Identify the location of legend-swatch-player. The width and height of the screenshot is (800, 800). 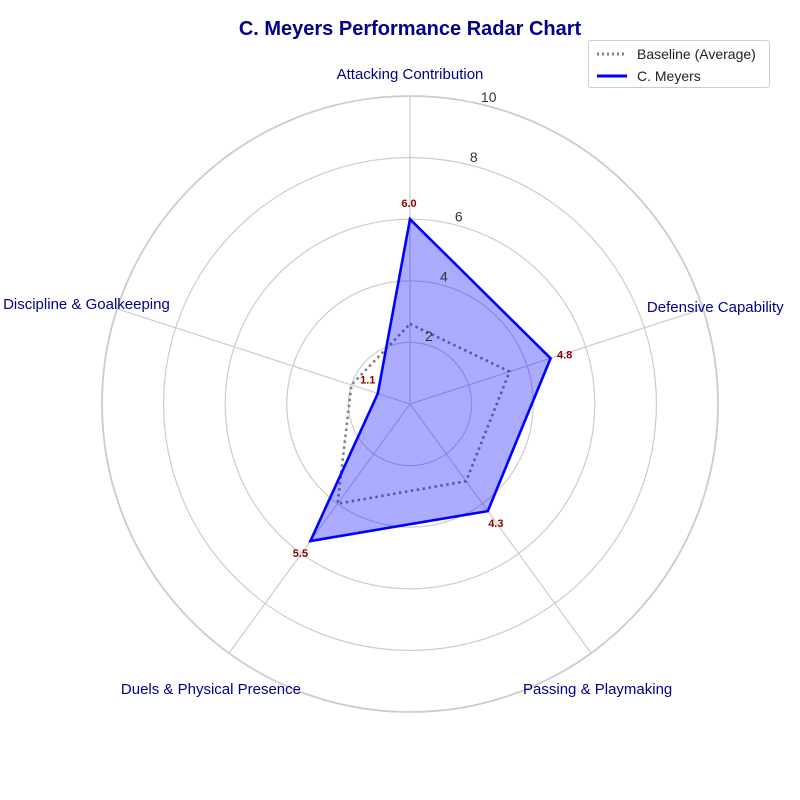
(612, 76).